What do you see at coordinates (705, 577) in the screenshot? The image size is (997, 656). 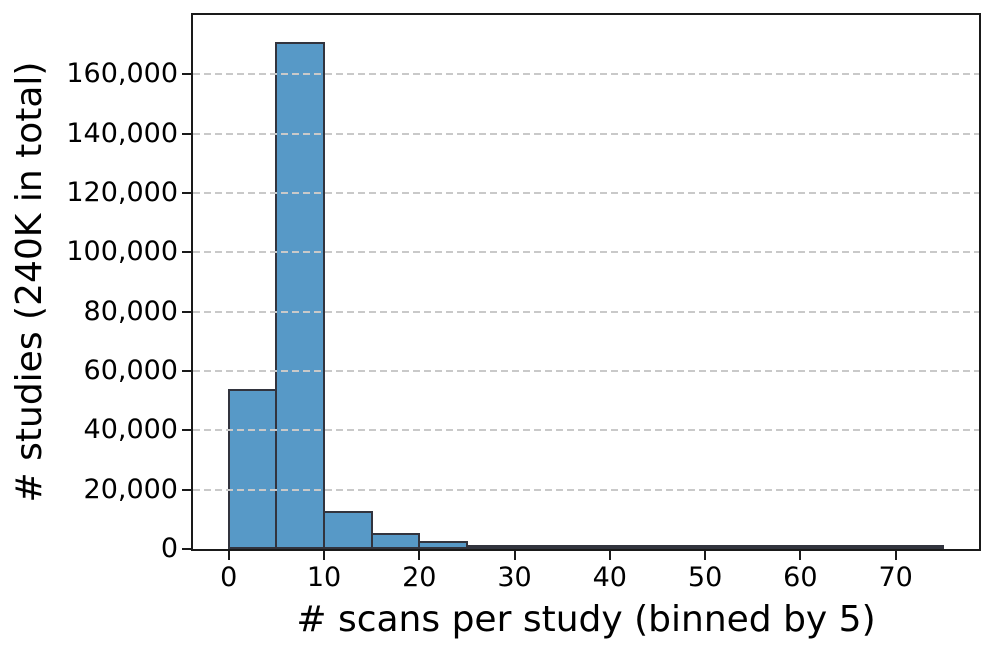 I see `x-tick-label: 50` at bounding box center [705, 577].